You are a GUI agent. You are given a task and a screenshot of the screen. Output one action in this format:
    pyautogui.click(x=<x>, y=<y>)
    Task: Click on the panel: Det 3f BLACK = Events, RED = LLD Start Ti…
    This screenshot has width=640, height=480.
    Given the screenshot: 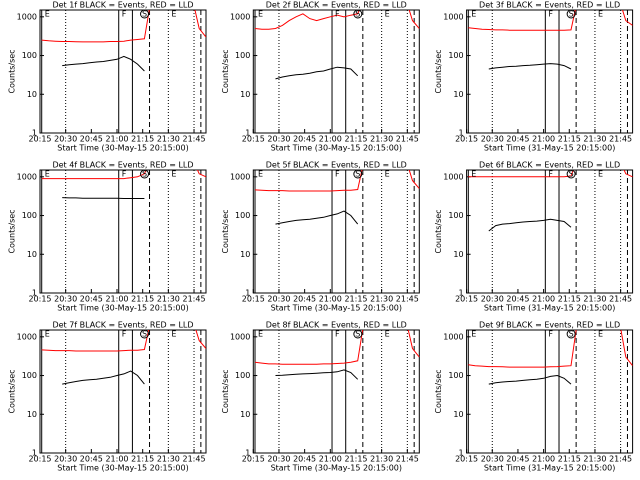 What is the action you would take?
    pyautogui.click(x=534, y=77)
    